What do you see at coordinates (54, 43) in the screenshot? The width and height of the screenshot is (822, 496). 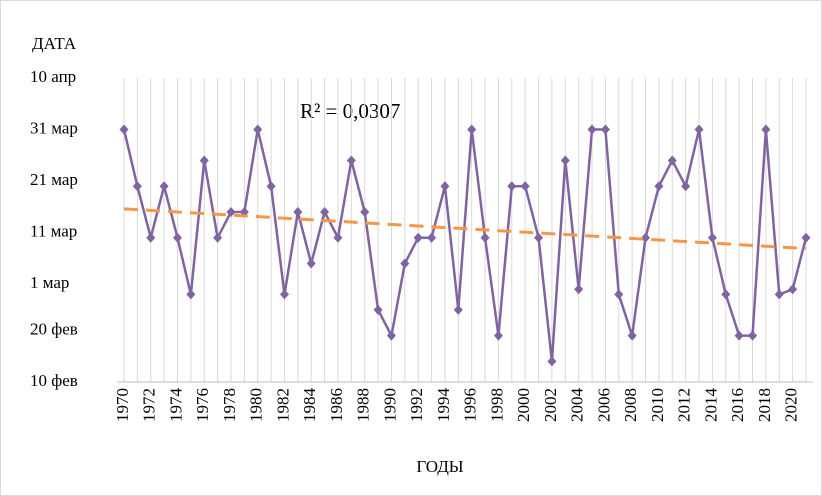 I see `y-axis-title: ДАТА` at bounding box center [54, 43].